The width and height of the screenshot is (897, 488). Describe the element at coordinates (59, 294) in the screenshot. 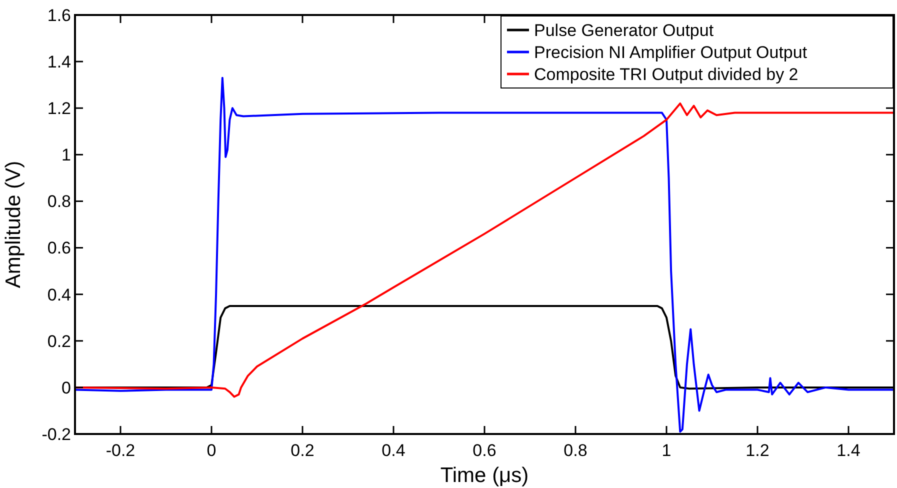

I see `y-tick-label: 0.4` at that location.